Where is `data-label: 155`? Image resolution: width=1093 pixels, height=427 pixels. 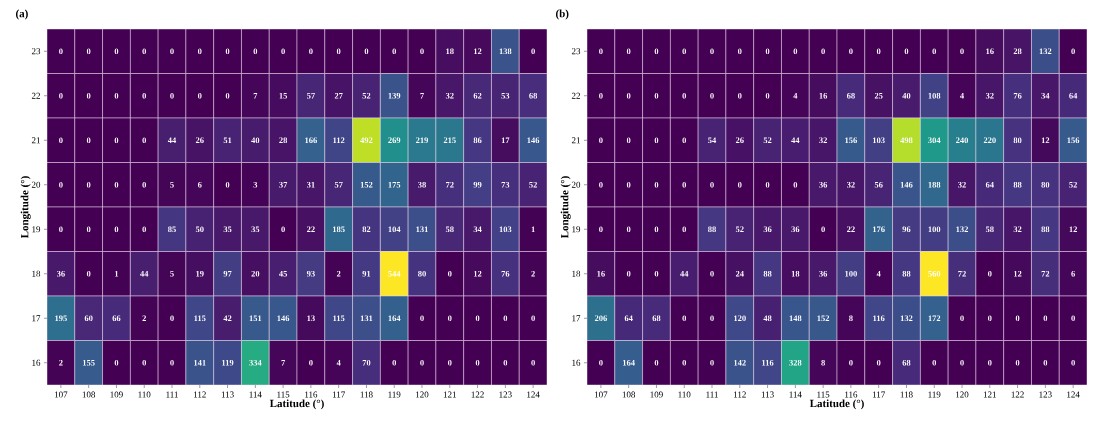
data-label: 155 is located at coordinates (88, 362).